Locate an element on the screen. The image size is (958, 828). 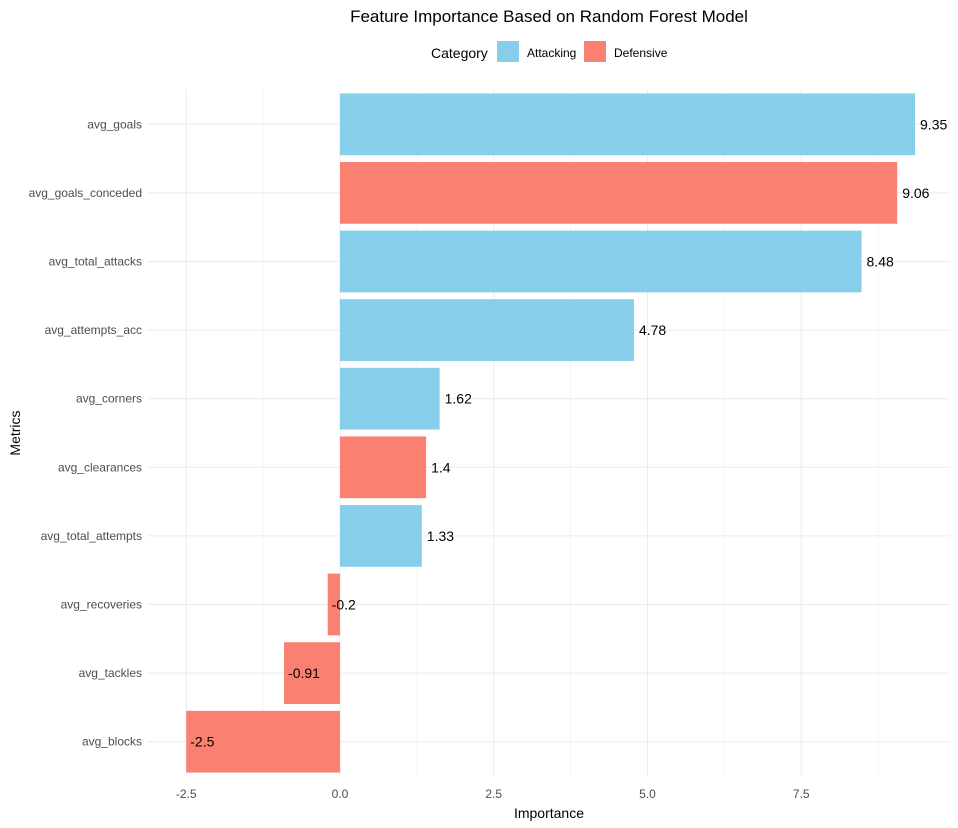
bar-avg-goals-conceded is located at coordinates (619, 193).